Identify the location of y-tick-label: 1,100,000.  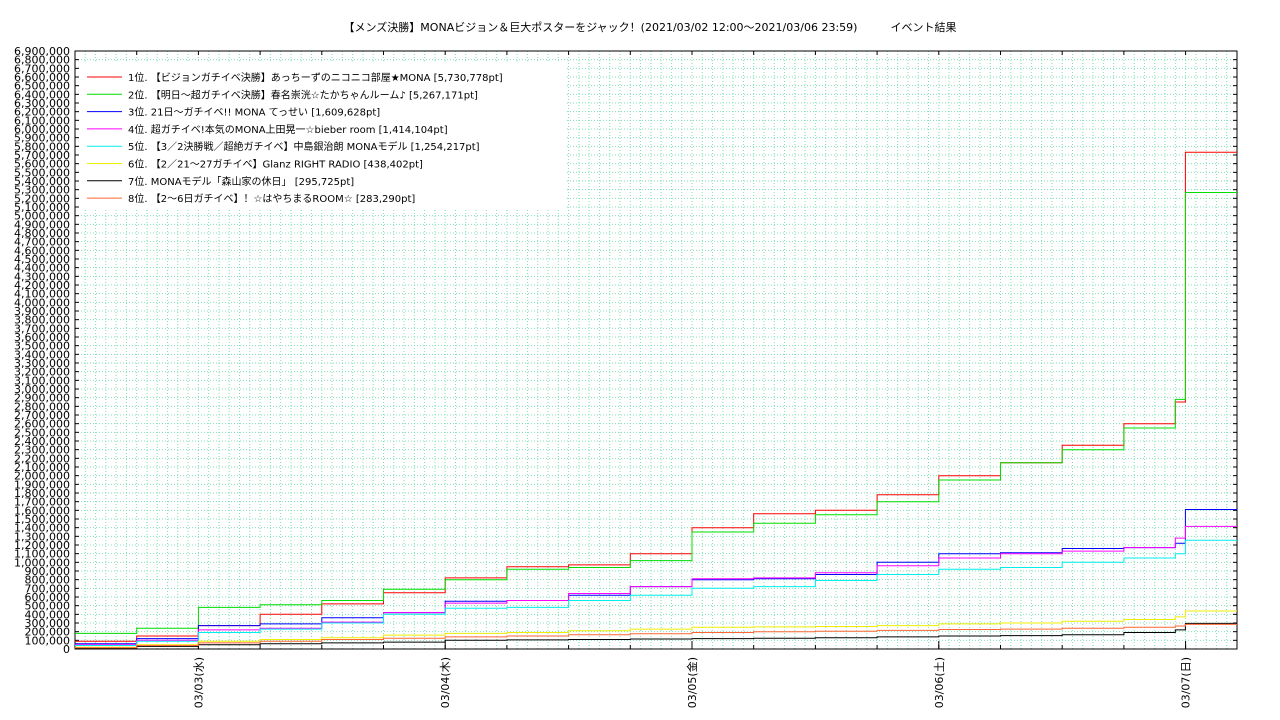
(42, 554).